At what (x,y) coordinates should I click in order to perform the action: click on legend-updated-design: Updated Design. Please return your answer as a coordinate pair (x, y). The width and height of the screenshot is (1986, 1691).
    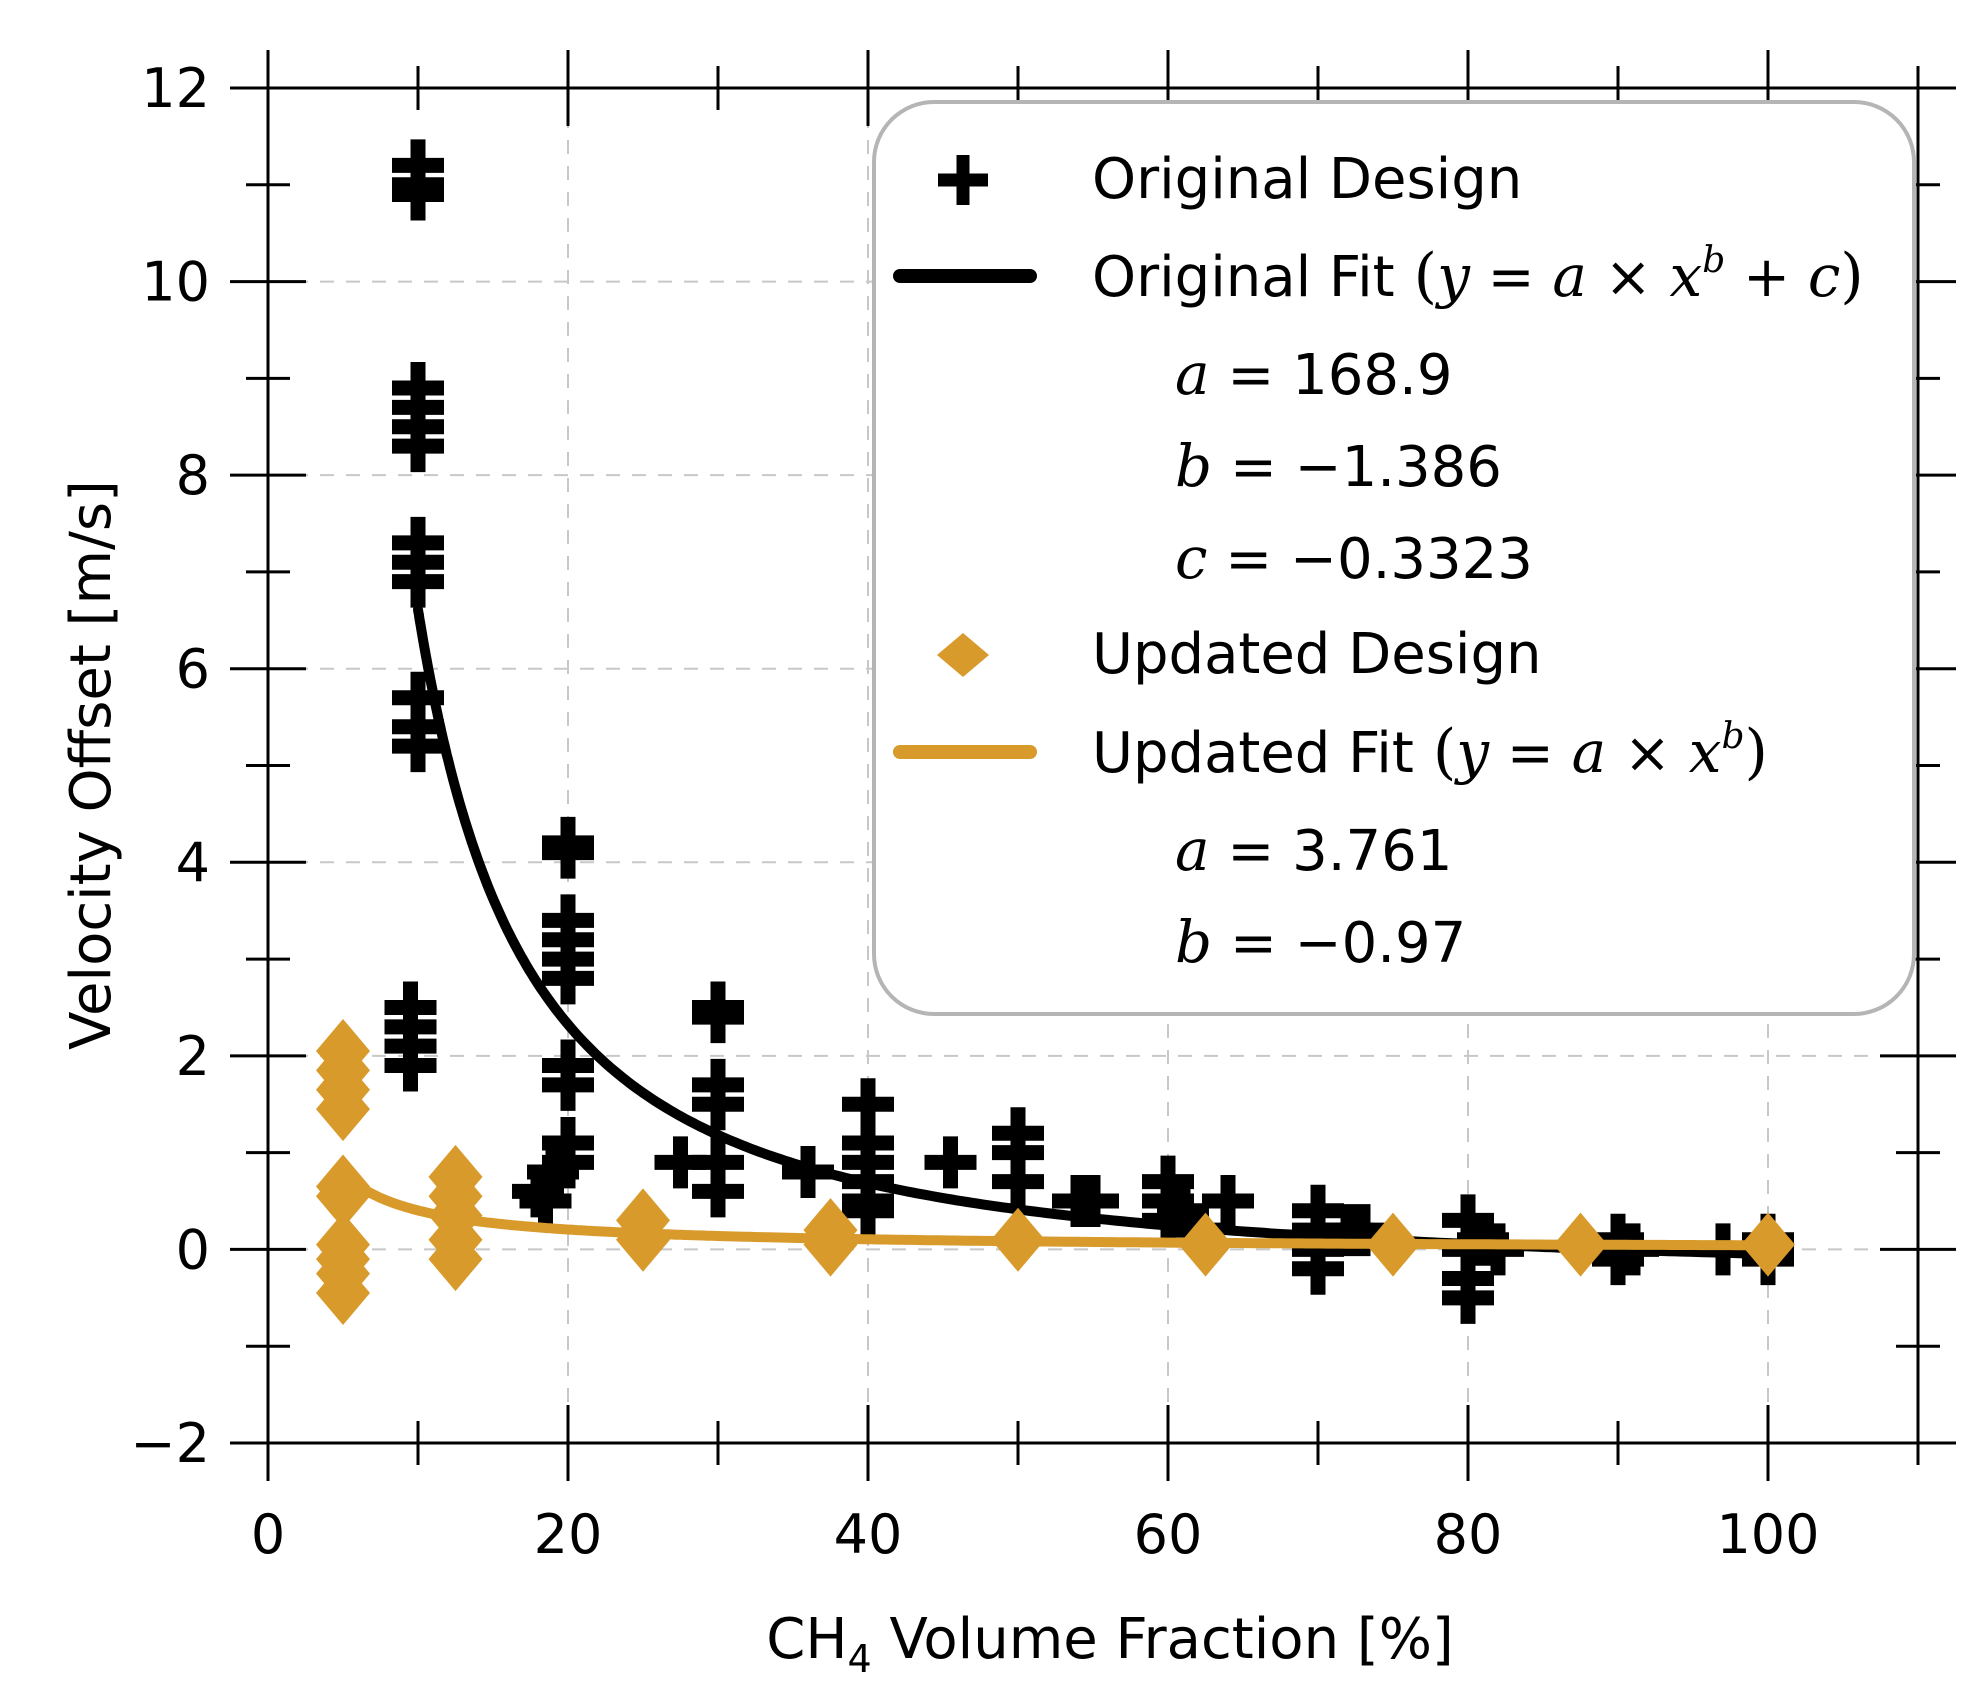
    Looking at the image, I should click on (1317, 654).